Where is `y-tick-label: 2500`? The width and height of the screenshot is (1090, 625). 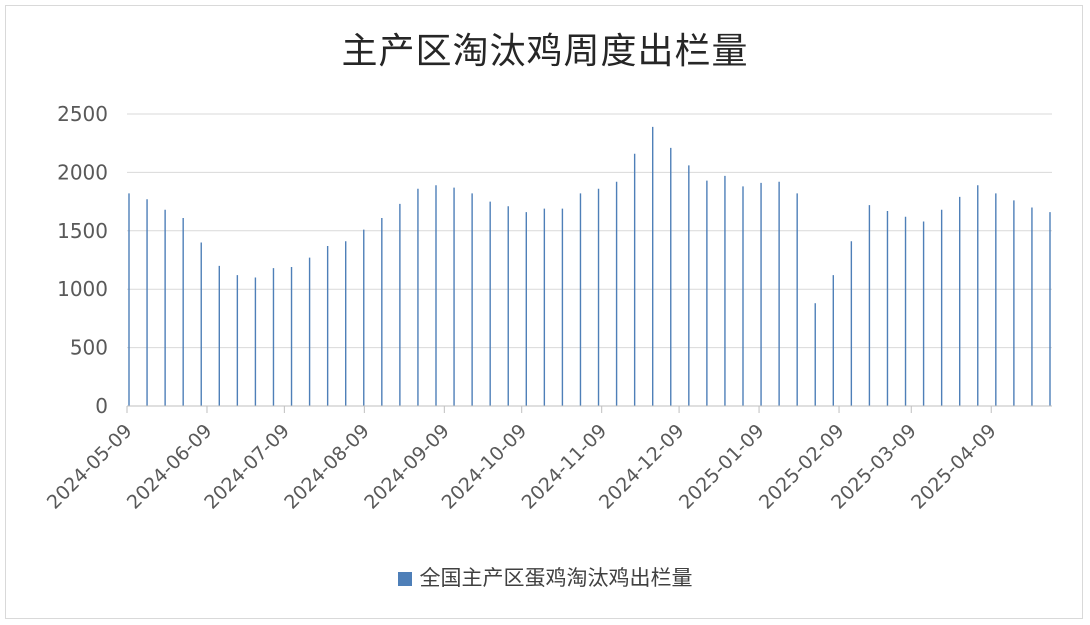
y-tick-label: 2500 is located at coordinates (82, 114).